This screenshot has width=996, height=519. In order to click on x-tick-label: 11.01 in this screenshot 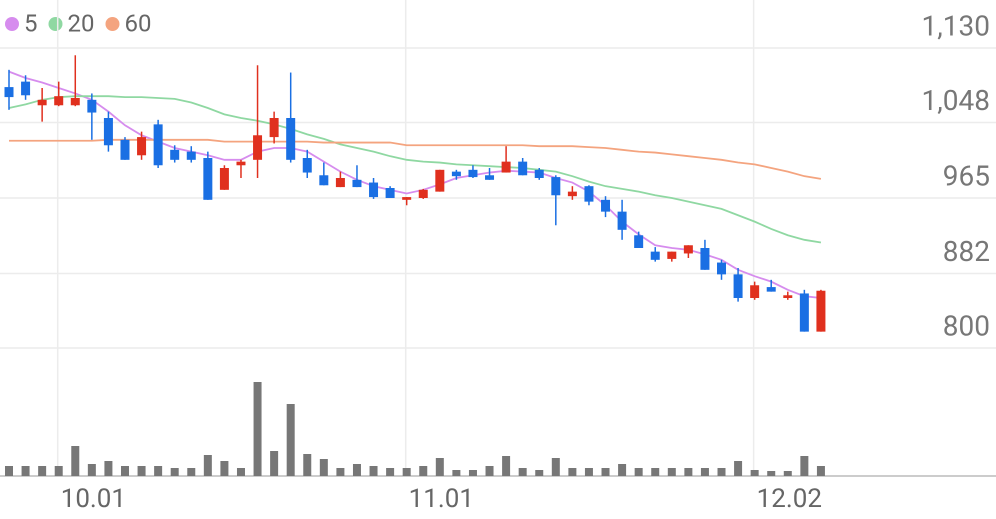, I will do `click(441, 499)`.